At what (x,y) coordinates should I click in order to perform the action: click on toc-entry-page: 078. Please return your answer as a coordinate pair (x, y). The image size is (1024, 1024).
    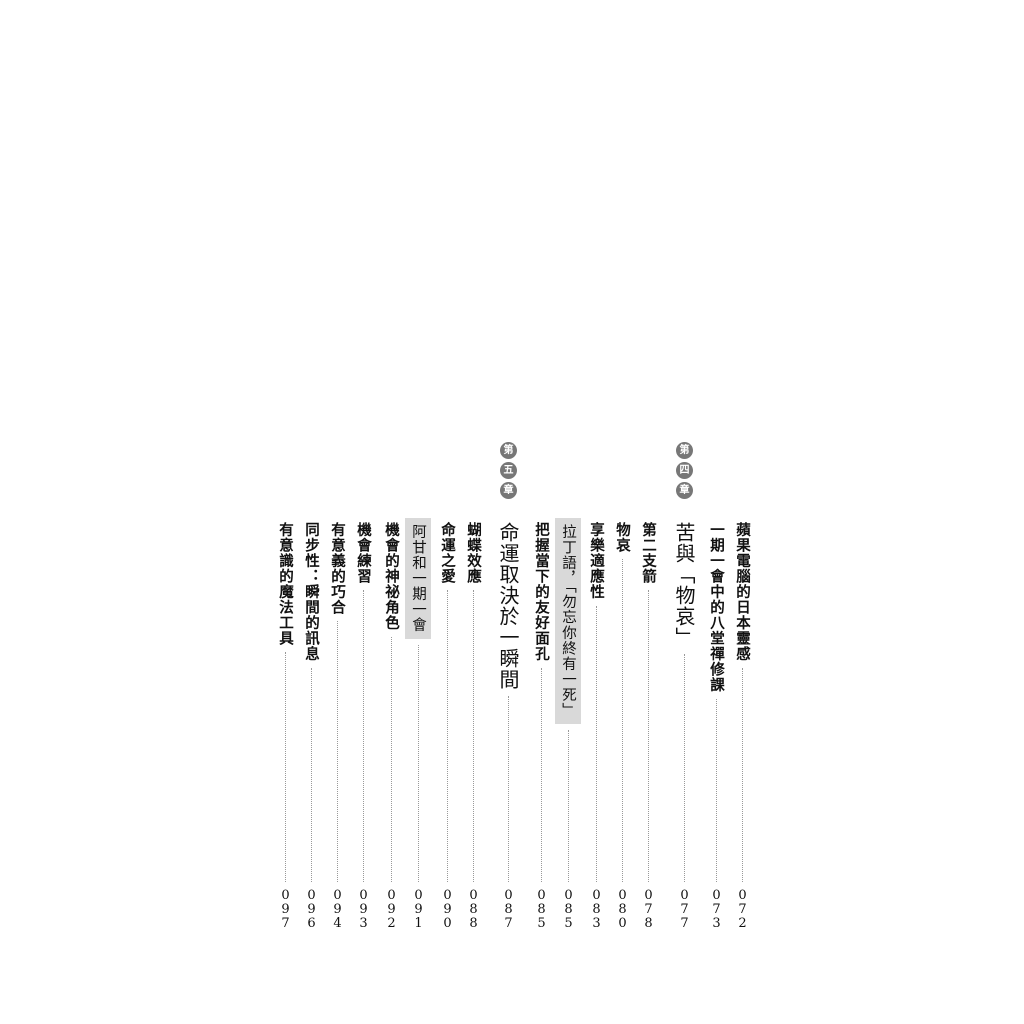
    Looking at the image, I should click on (648, 909).